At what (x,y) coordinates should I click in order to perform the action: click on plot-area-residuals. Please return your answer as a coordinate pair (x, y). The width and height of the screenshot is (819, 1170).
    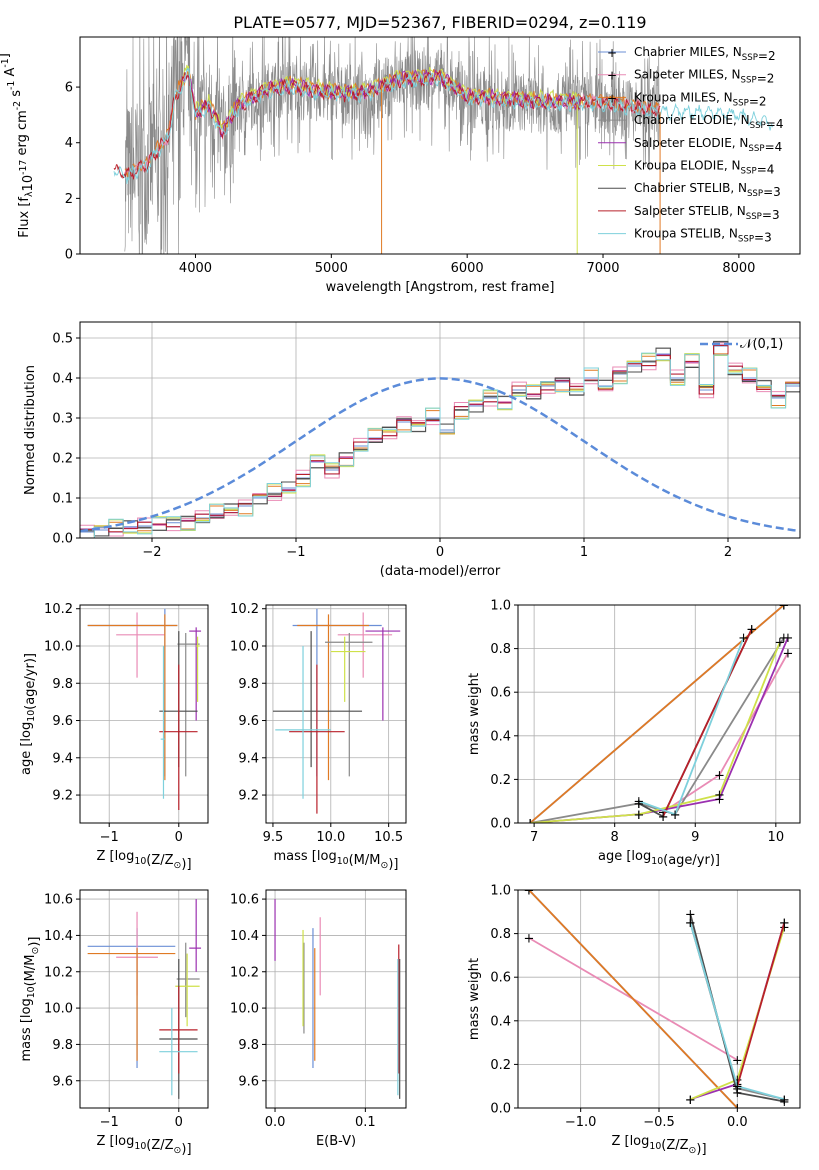
    Looking at the image, I should click on (440, 439).